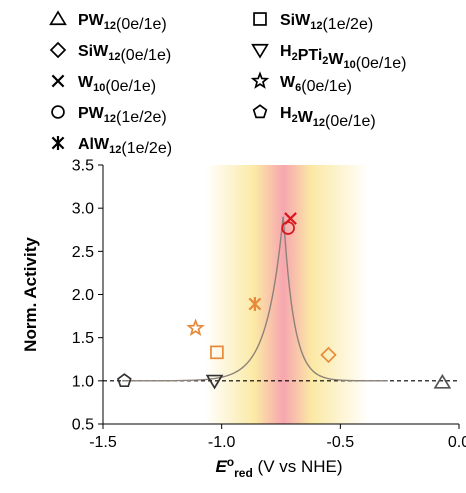 This screenshot has height=493, width=466. I want to click on legend-item: H2PTi2W10(0e/1e), so click(328, 57).